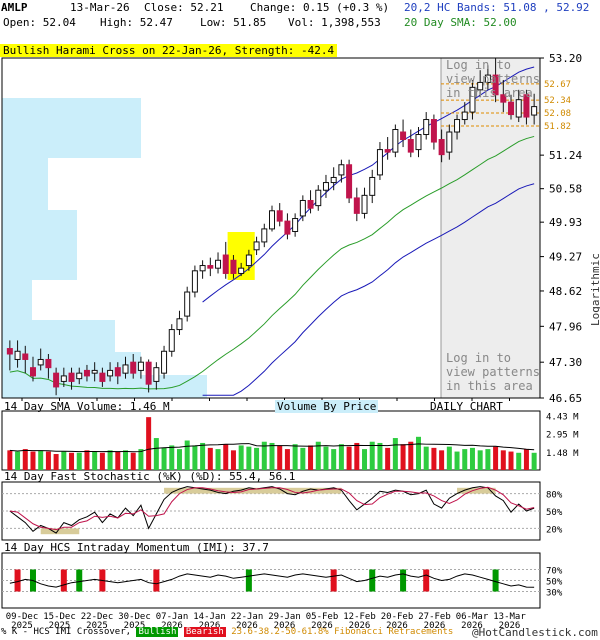 The height and width of the screenshot is (640, 600). I want to click on date-tick-label: 05-Feb, so click(322, 617).